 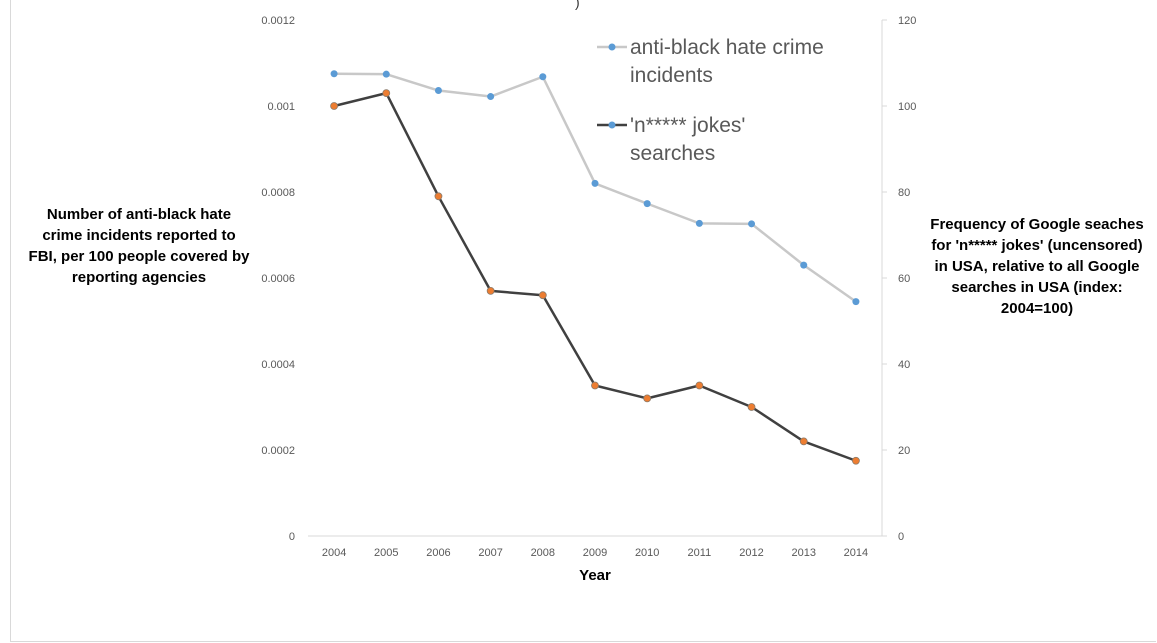 I want to click on legend-label-1: 'n***** jokes', so click(x=687, y=125).